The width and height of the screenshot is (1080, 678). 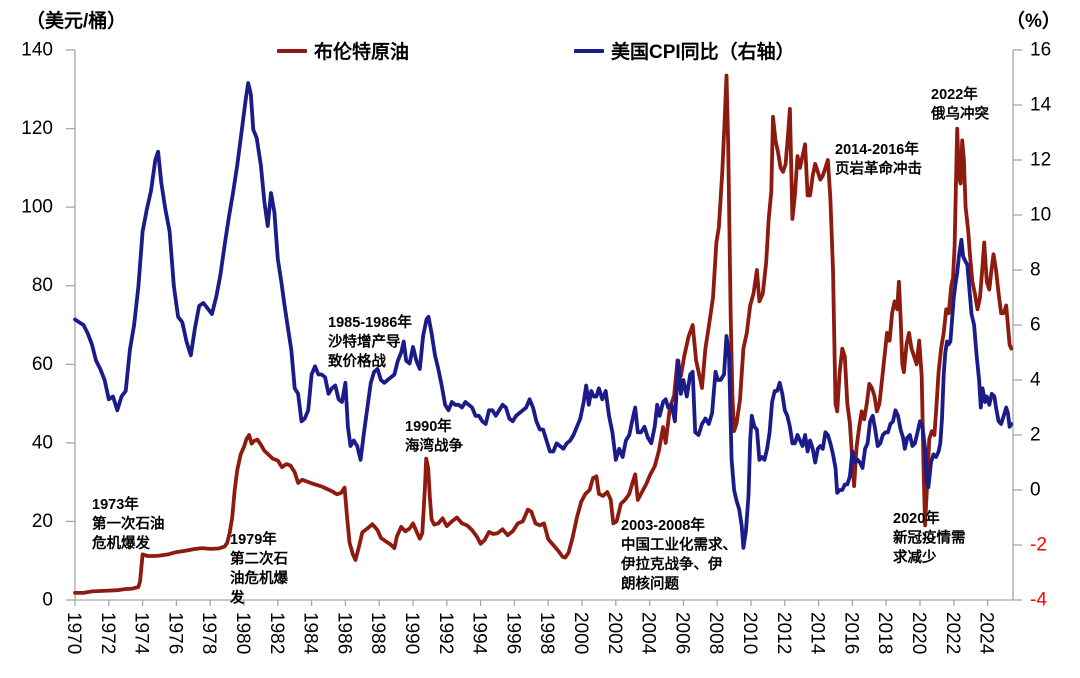 I want to click on right-axis-tick-label: 8, so click(x=1035, y=270).